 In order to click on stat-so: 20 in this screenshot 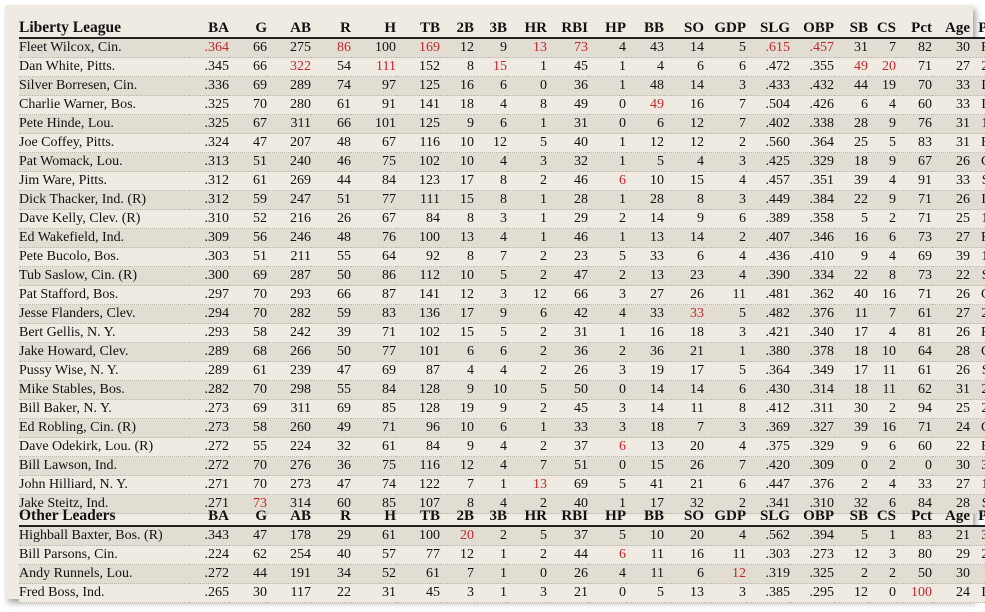, I will do `click(684, 447)`.